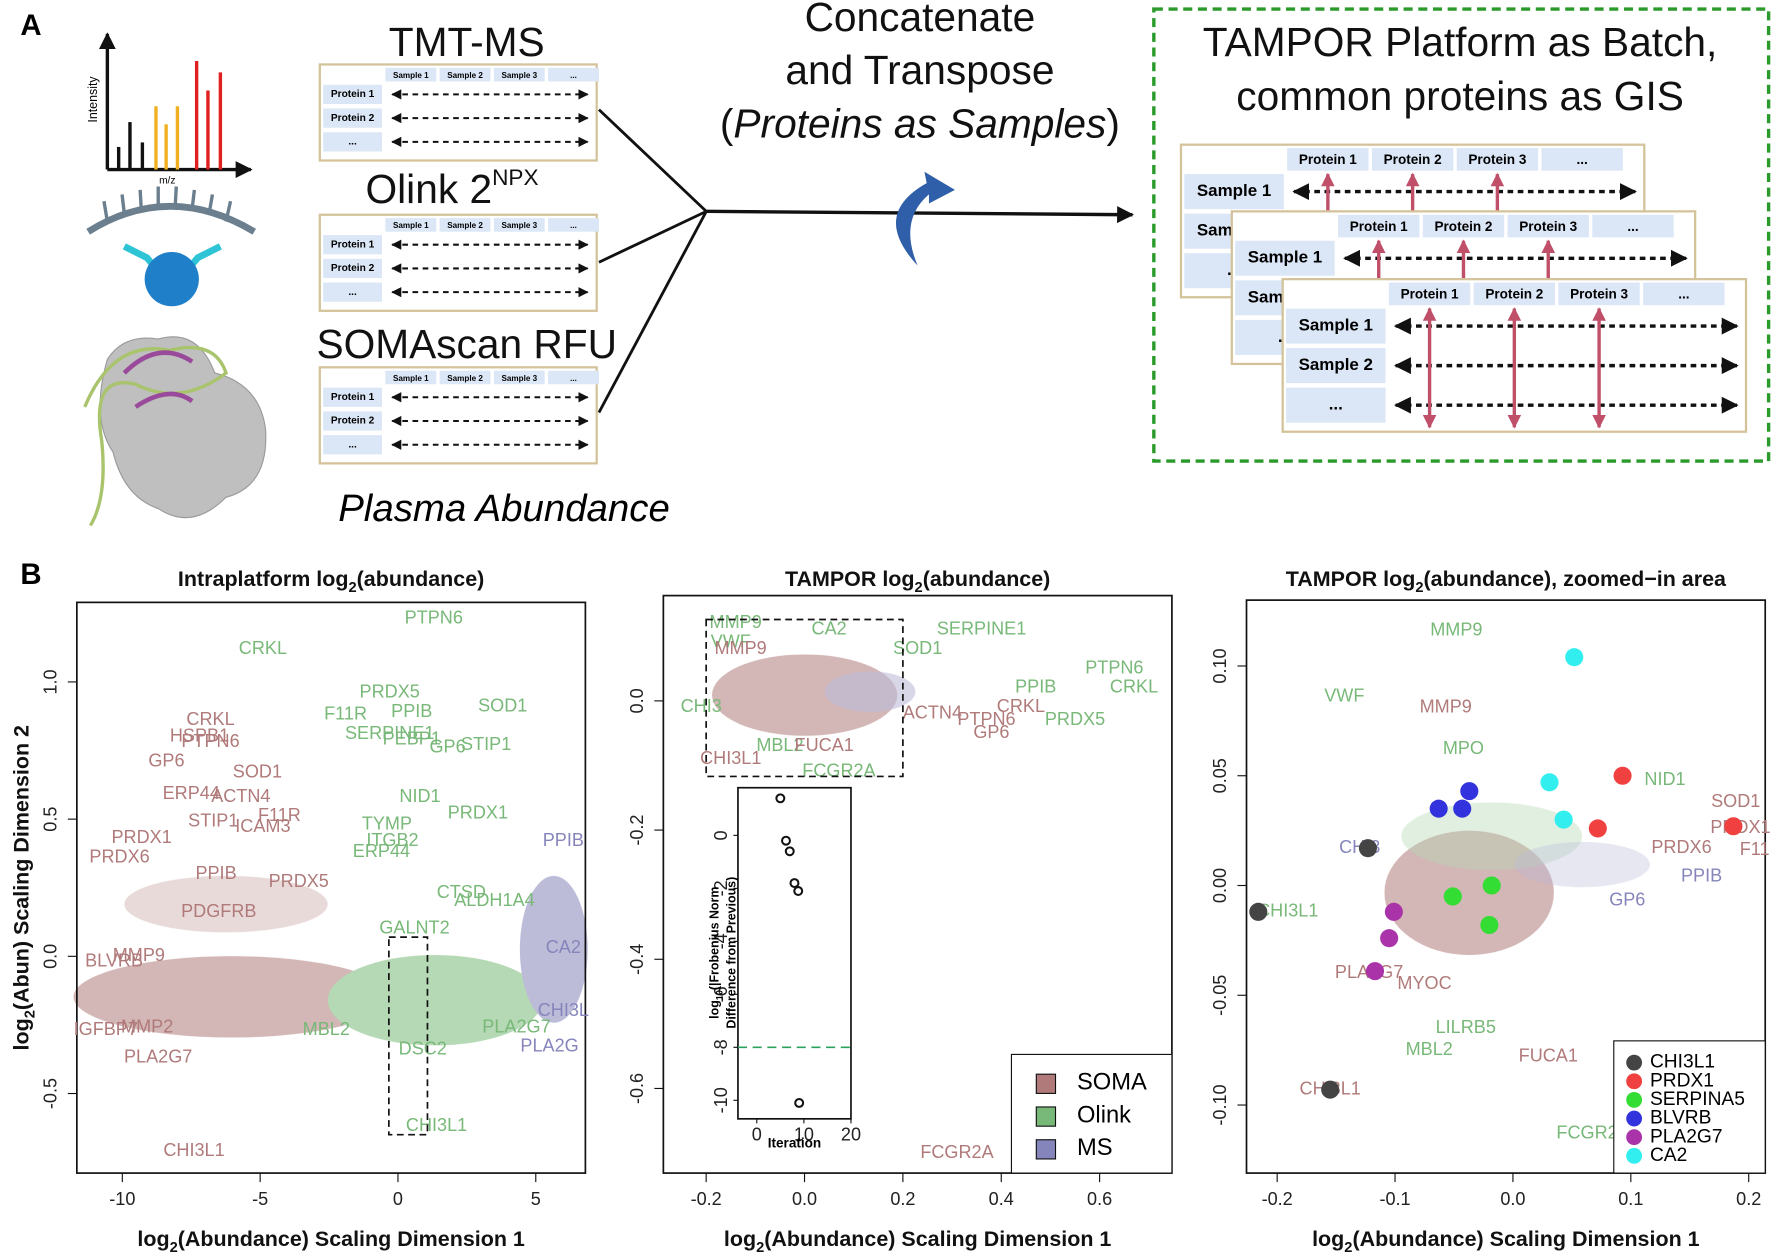 This screenshot has width=1772, height=1259. Describe the element at coordinates (50, 681) in the screenshot. I see `y-tick-label: 1.0` at that location.